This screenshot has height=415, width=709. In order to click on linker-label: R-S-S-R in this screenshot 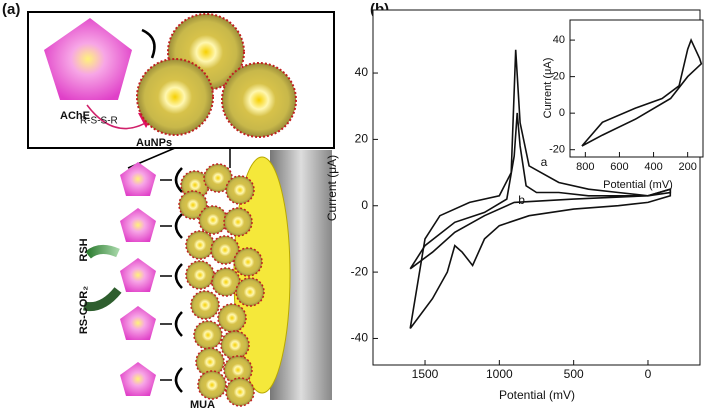, I will do `click(99, 121)`.